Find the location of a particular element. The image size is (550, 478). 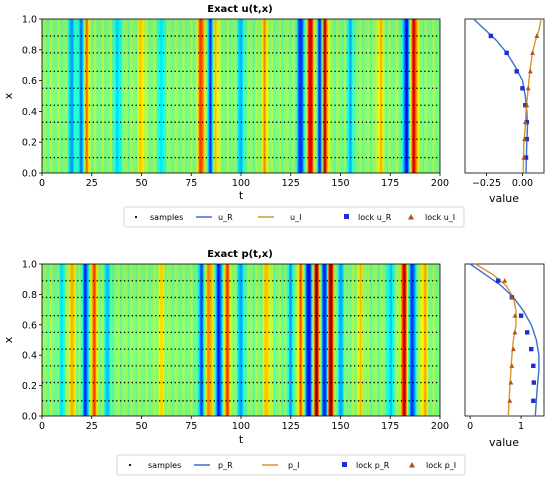

heatmap-p-ytick-label: 0.6 is located at coordinates (29, 325).